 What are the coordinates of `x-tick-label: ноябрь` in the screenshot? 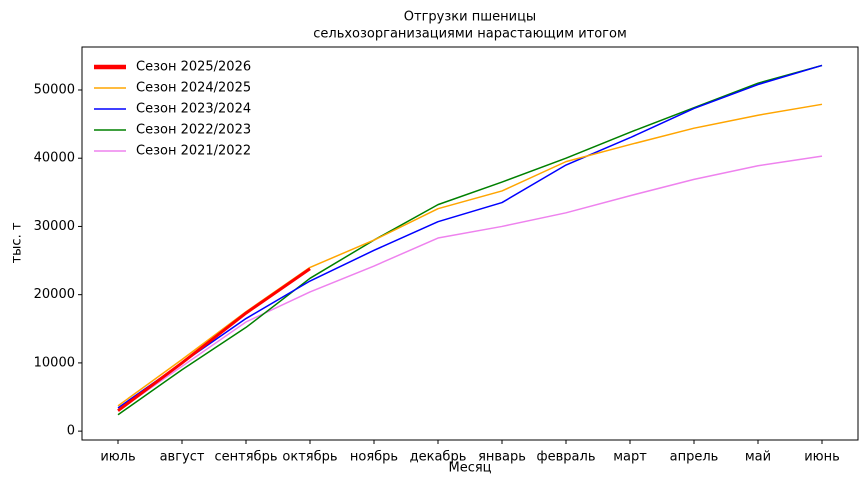 It's located at (374, 457).